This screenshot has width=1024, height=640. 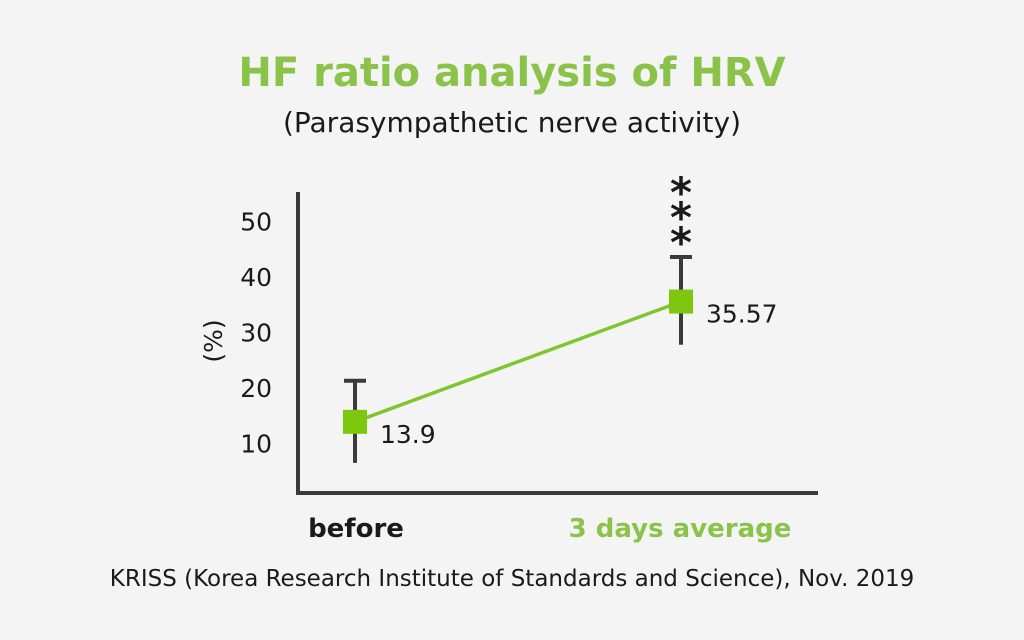 I want to click on chart-subtitle: (Parasympathetic nerve activity), so click(x=512, y=122).